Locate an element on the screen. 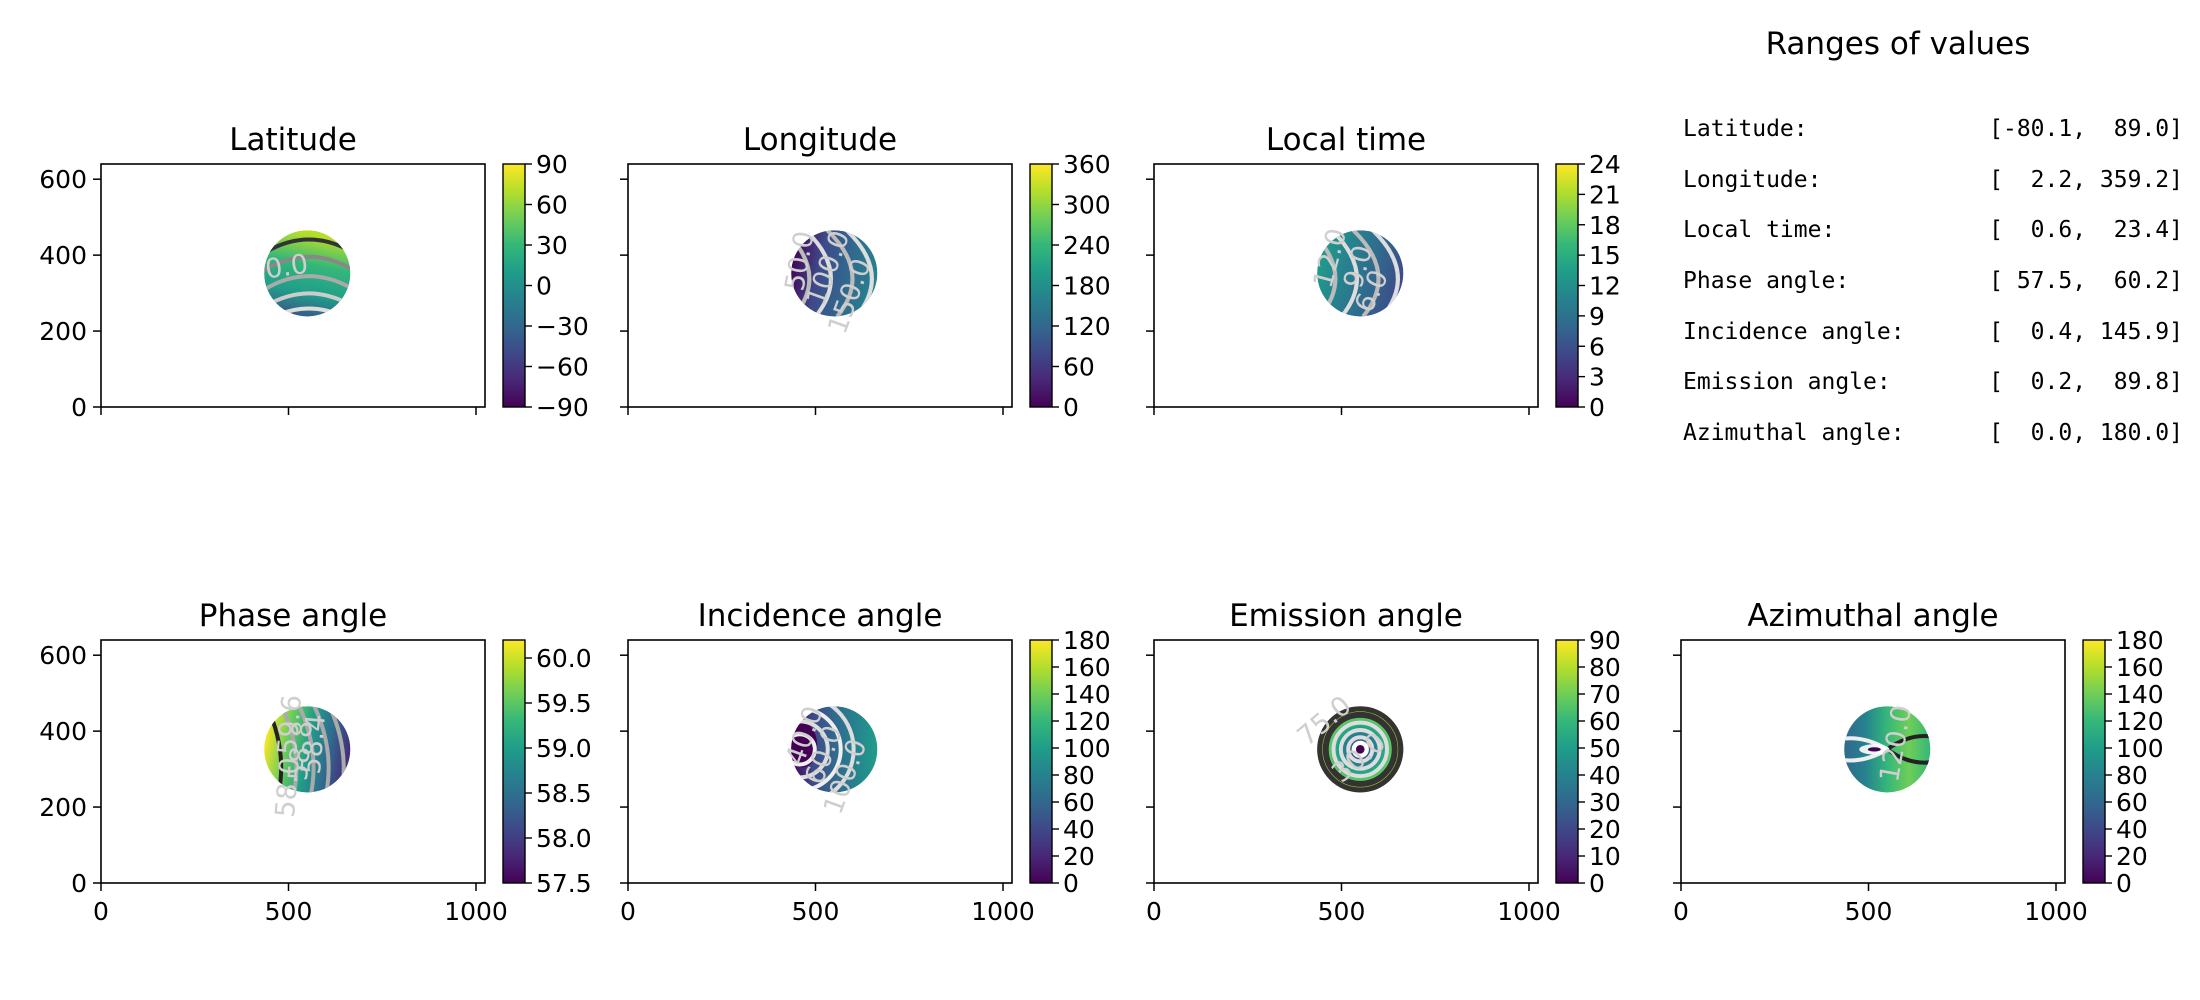 The height and width of the screenshot is (1000, 2200). panel-title: Longitude is located at coordinates (820, 140).